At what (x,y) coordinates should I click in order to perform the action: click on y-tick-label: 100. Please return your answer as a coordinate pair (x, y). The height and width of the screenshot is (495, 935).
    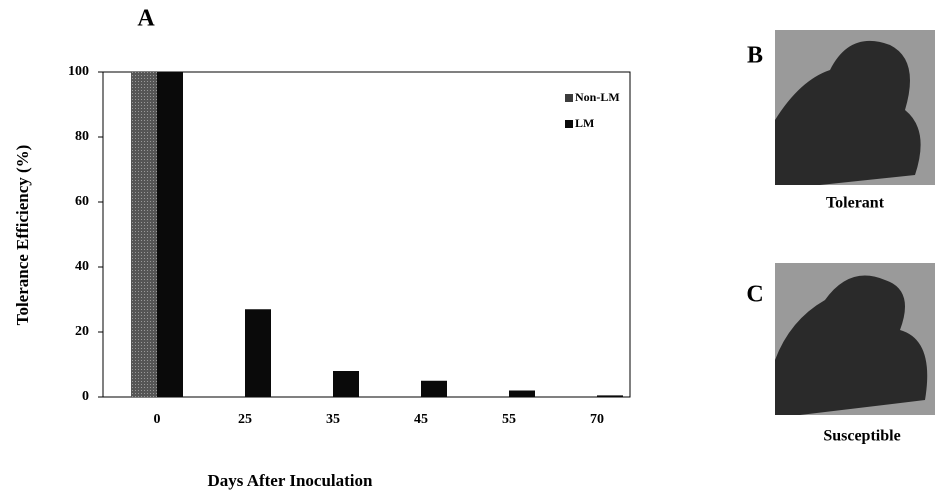
    Looking at the image, I should click on (78, 71).